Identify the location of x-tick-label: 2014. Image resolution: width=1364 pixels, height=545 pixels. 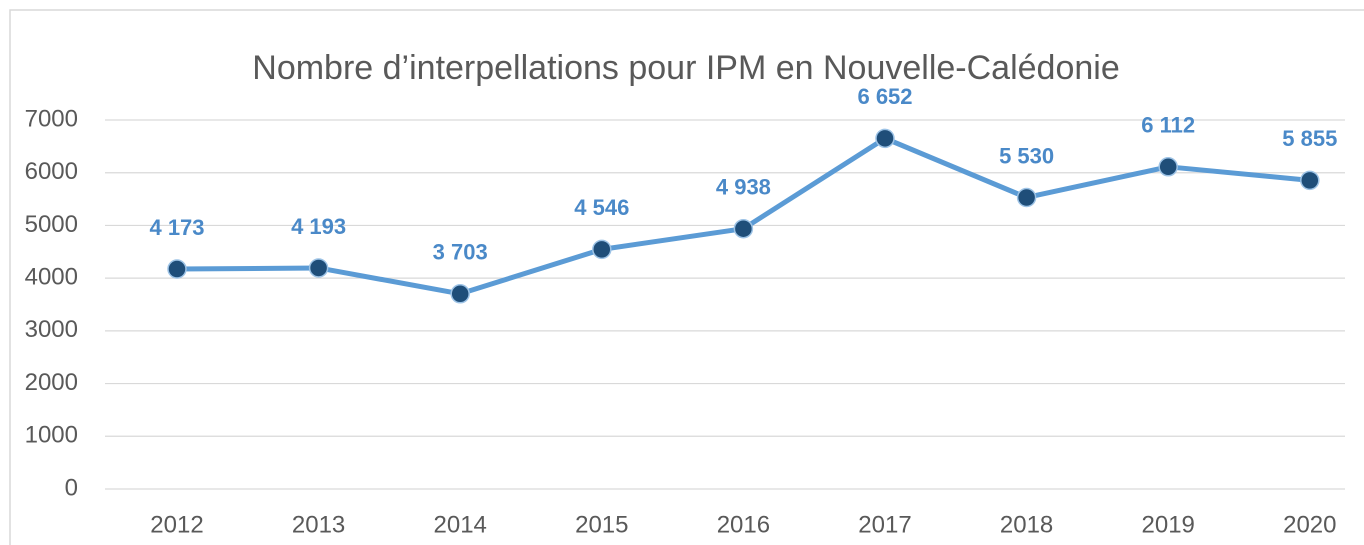
(460, 524).